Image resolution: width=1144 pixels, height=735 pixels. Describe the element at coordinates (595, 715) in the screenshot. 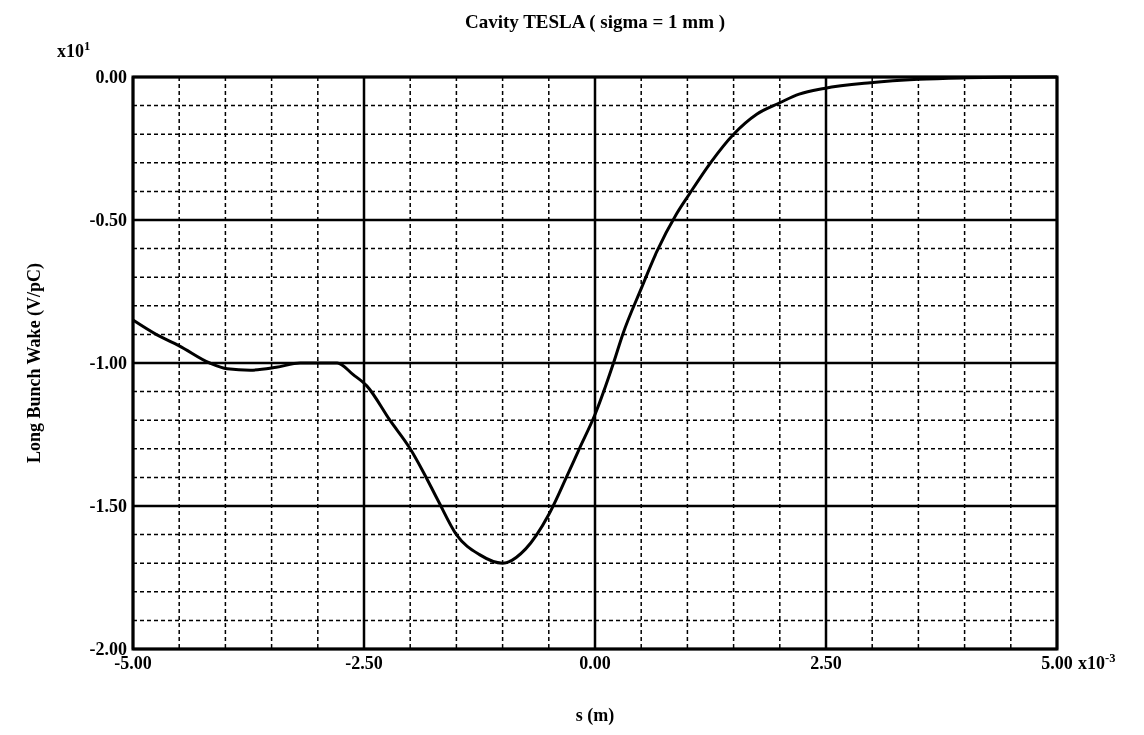

I see `x-axis-title: s (m)` at that location.